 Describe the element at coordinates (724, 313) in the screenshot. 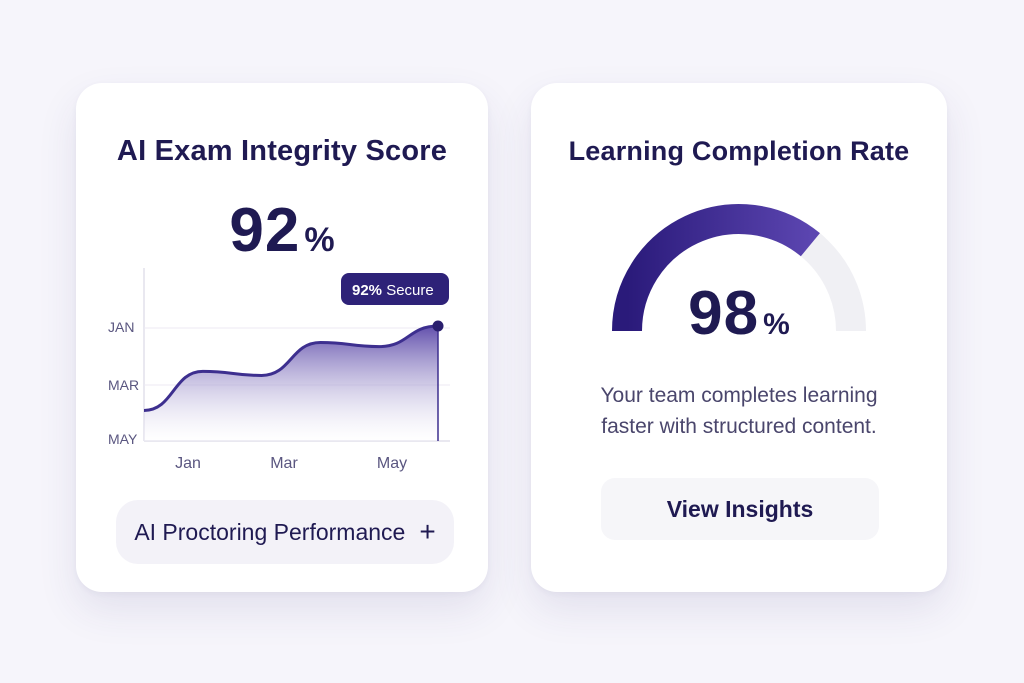

I see `completion-rate-number: 98` at that location.